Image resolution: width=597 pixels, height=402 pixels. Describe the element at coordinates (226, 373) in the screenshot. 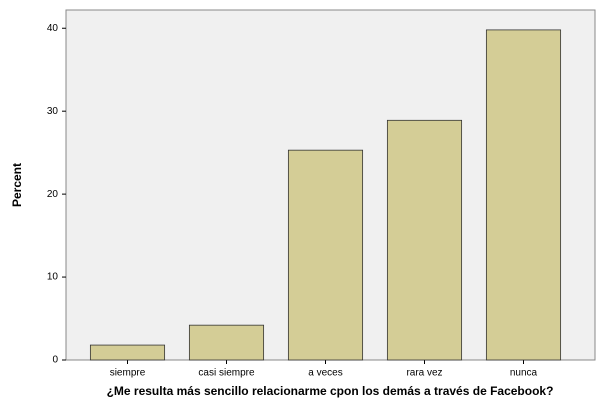

I see `x-tick-label: casi siempre` at that location.